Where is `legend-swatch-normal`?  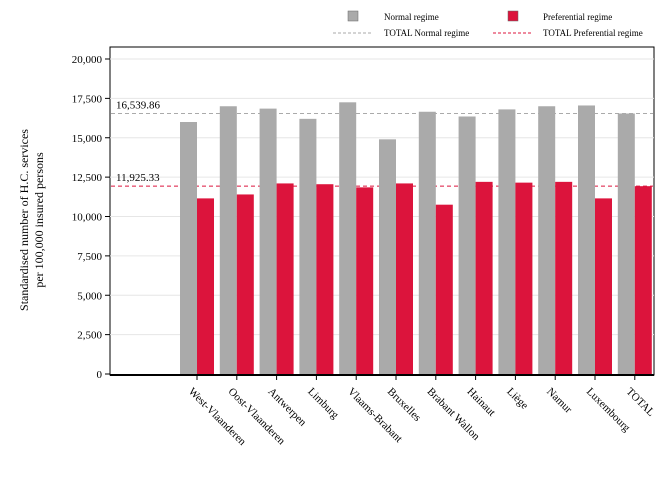 legend-swatch-normal is located at coordinates (353, 16).